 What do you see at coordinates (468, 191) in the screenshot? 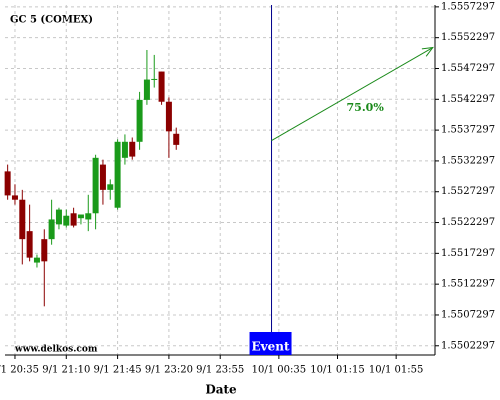
I see `y-tick-label: 1.5527297` at bounding box center [468, 191].